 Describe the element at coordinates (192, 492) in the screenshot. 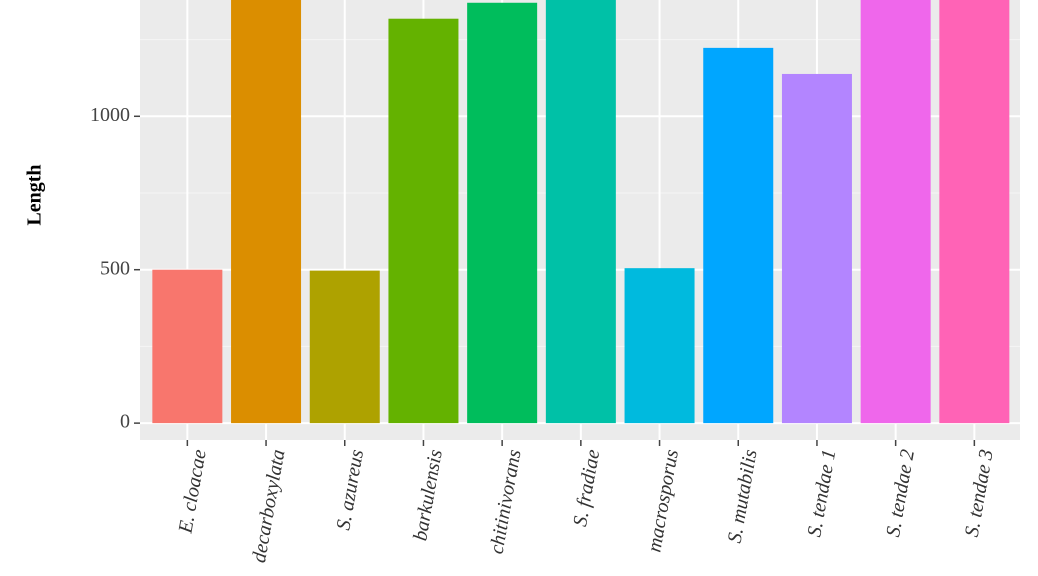

I see `x-tick-label: E. cloacae` at that location.